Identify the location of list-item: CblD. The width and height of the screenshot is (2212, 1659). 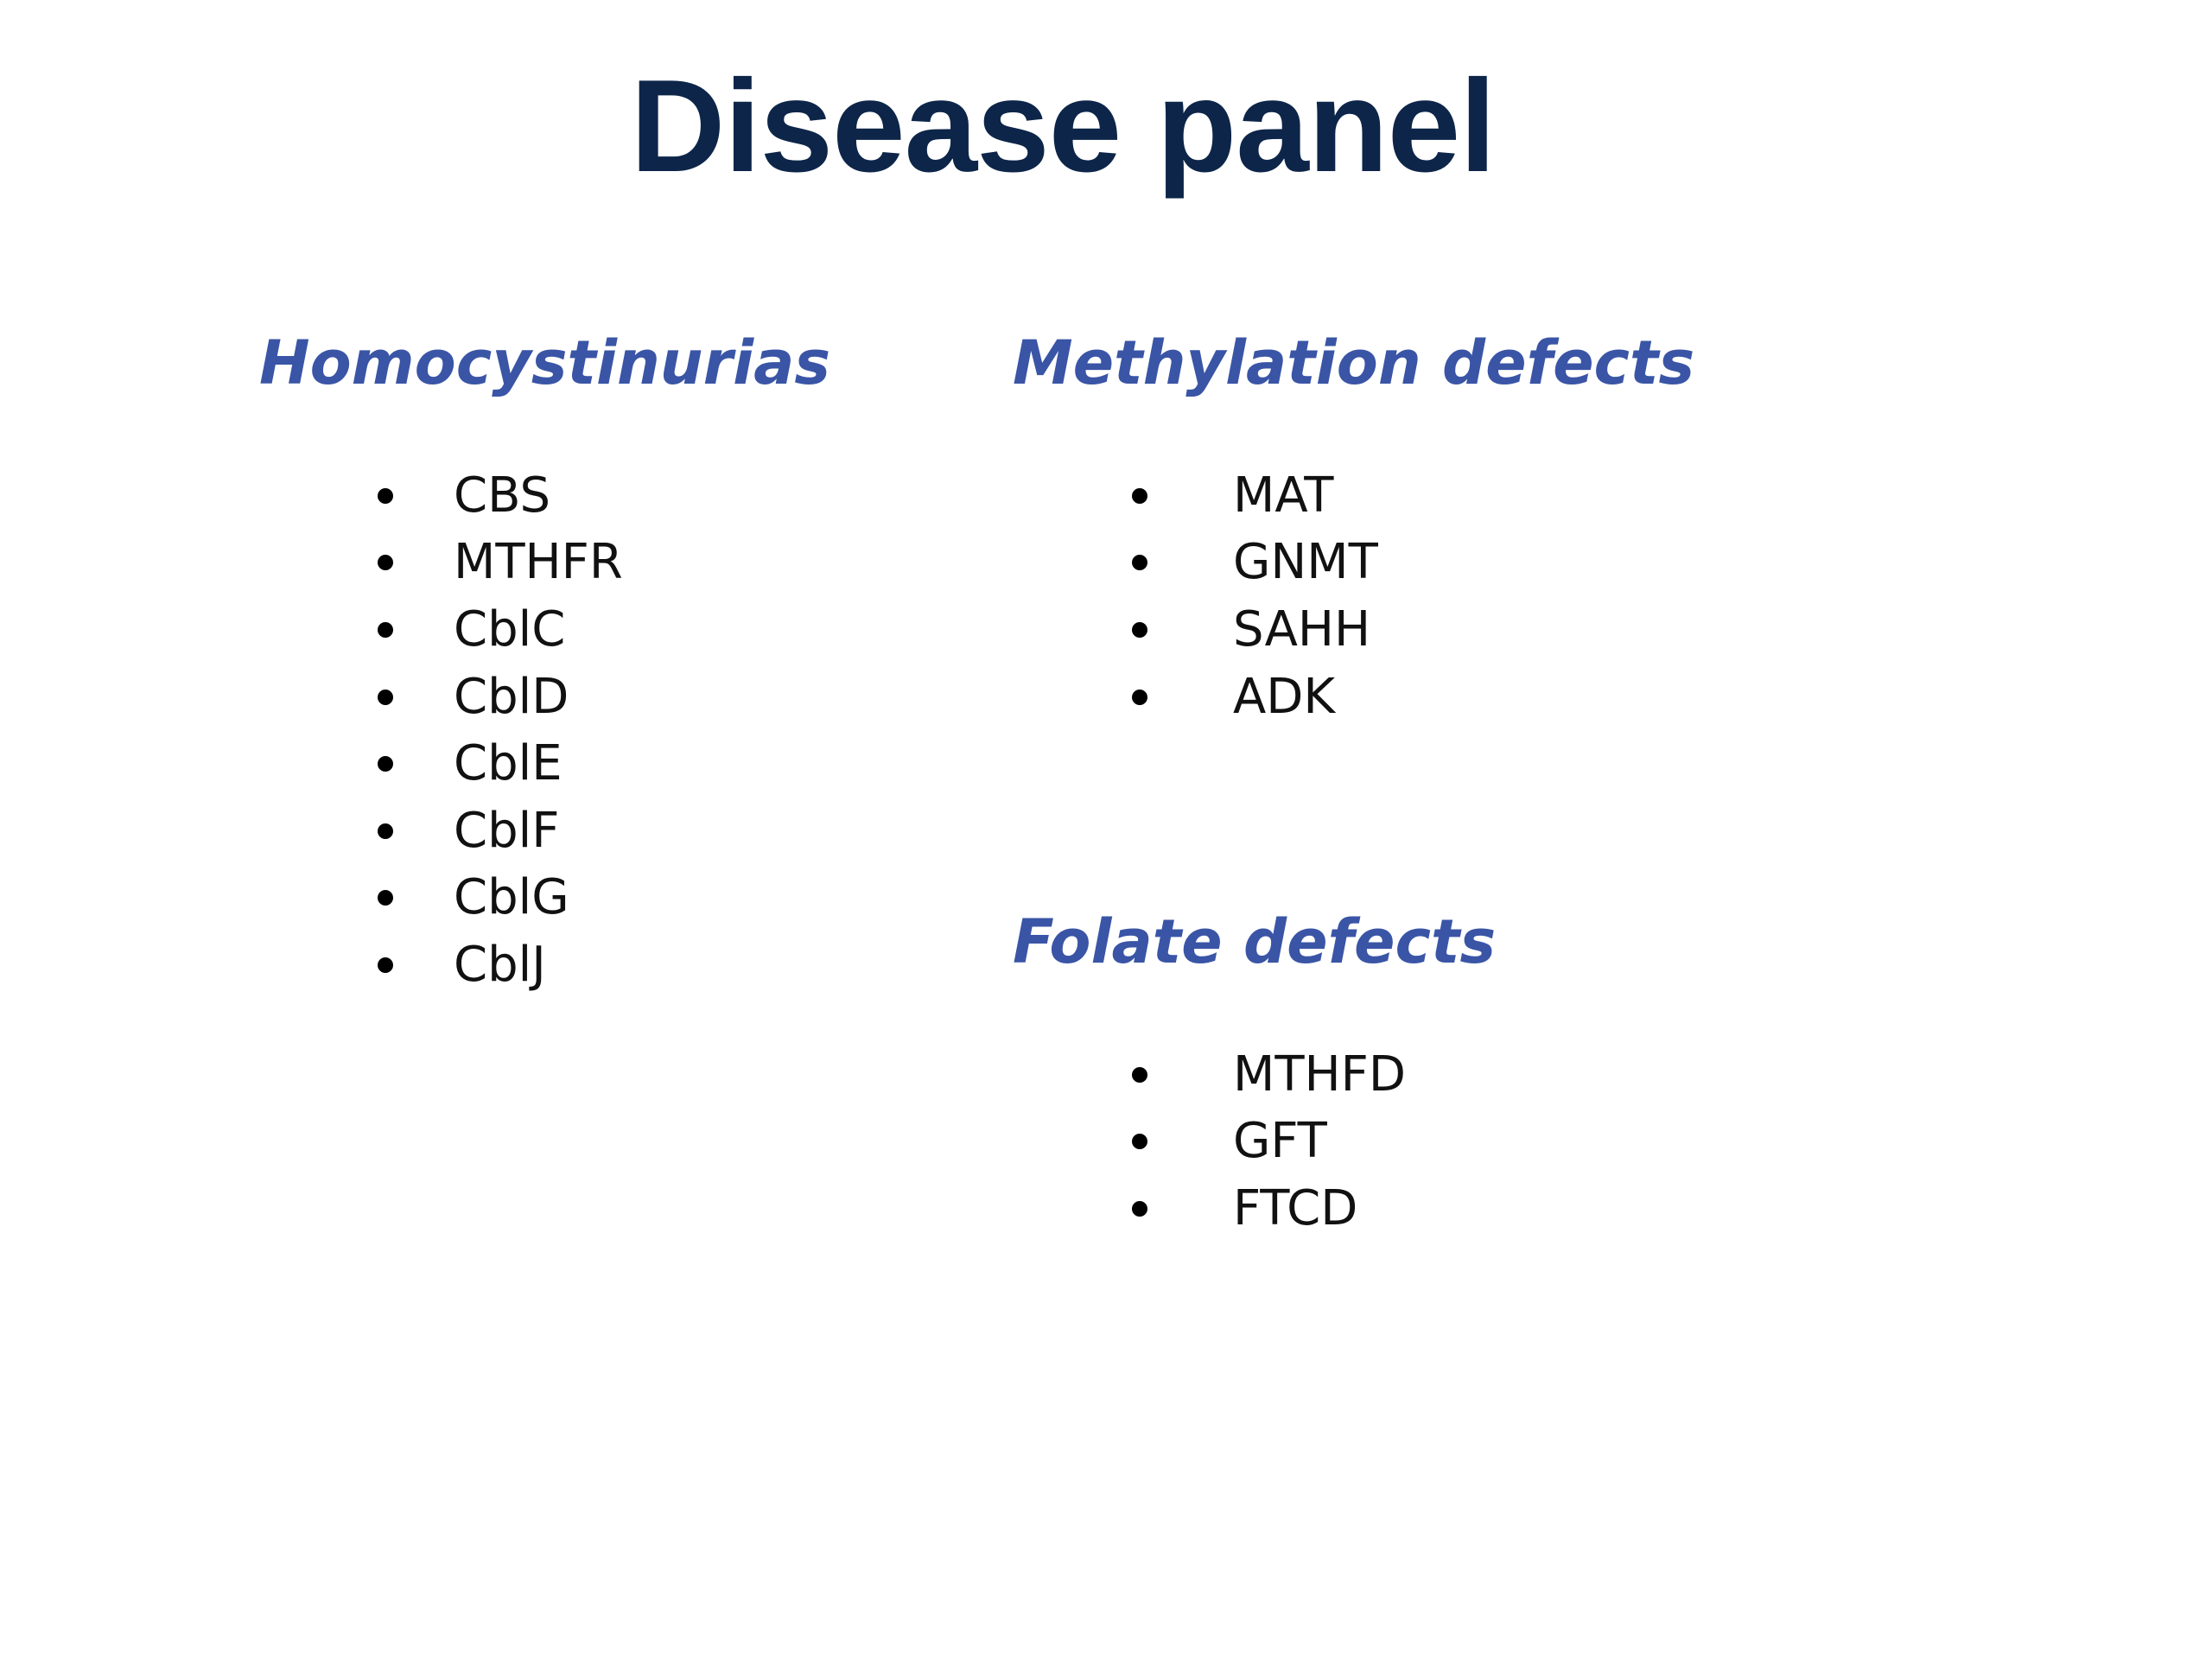
(544, 697).